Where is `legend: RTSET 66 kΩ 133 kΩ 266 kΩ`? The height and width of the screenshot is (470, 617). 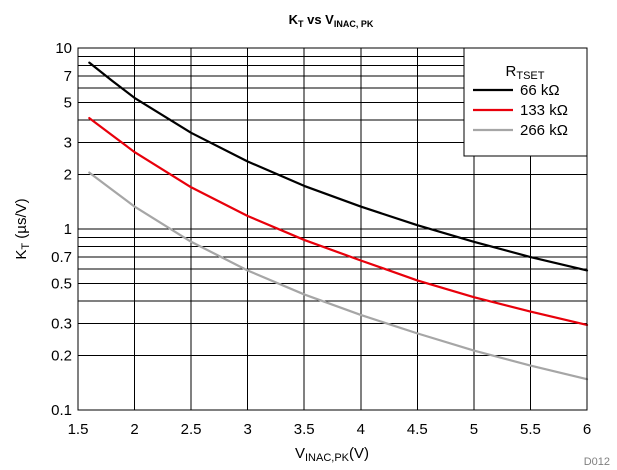
legend: RTSET 66 kΩ 133 kΩ 266 kΩ is located at coordinates (525, 102).